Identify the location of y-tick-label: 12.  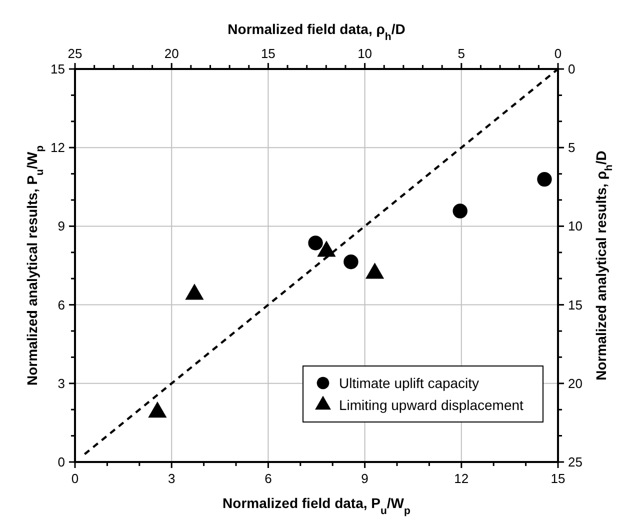
(57, 148).